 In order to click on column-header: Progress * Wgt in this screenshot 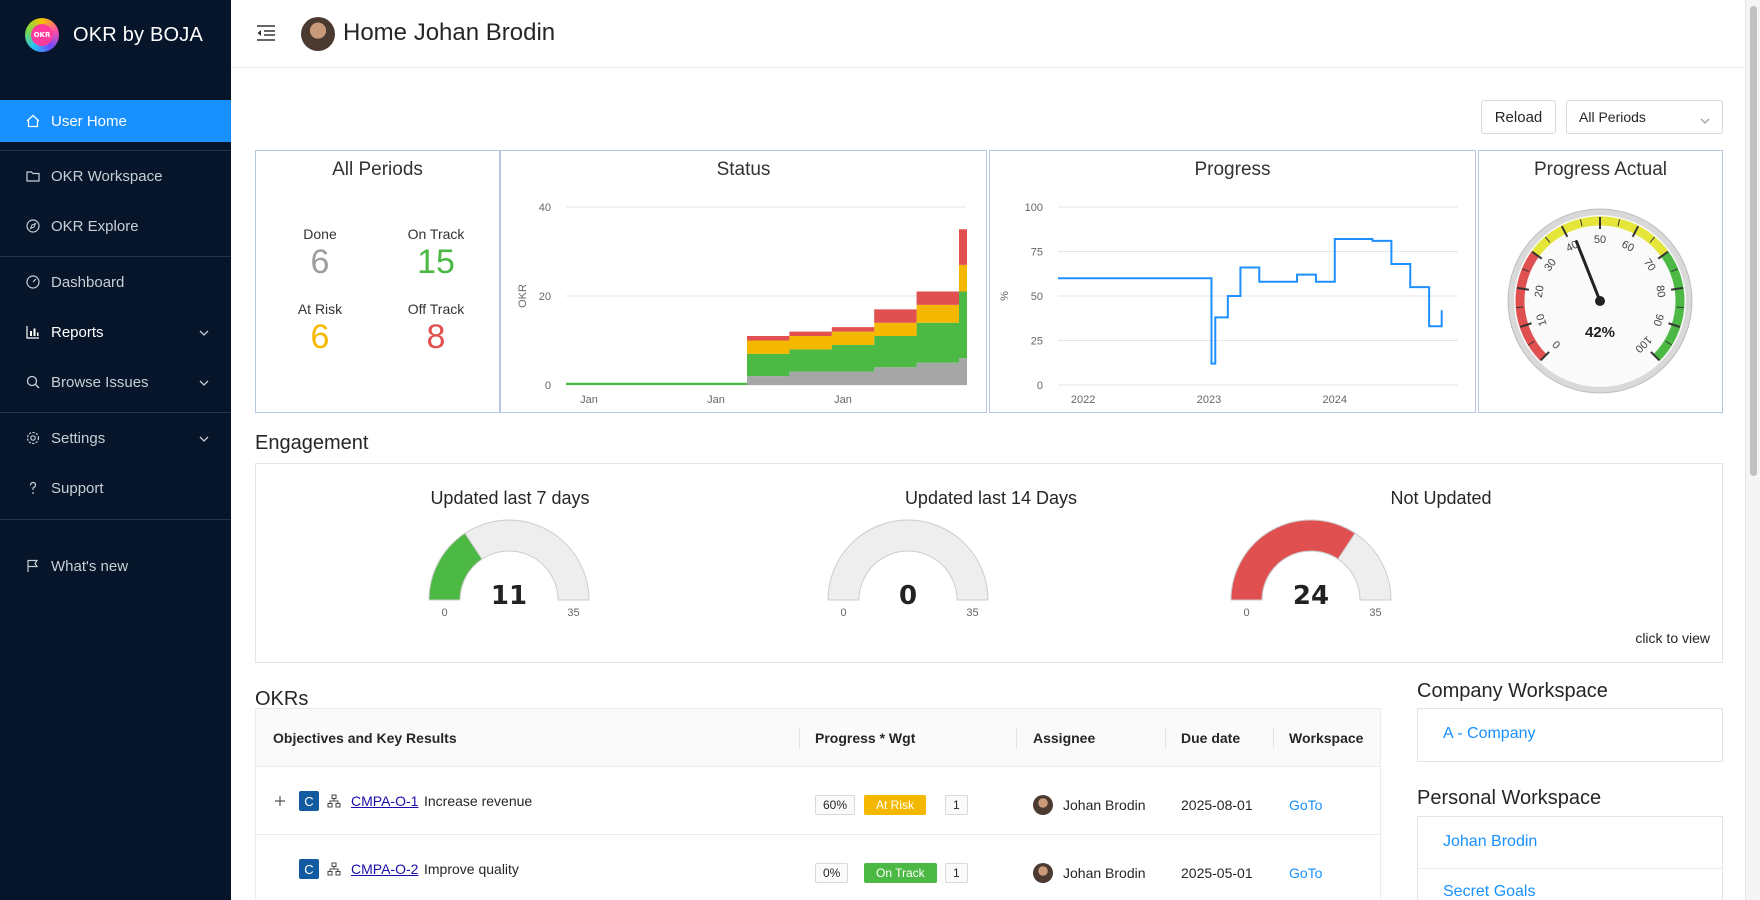, I will do `click(865, 738)`.